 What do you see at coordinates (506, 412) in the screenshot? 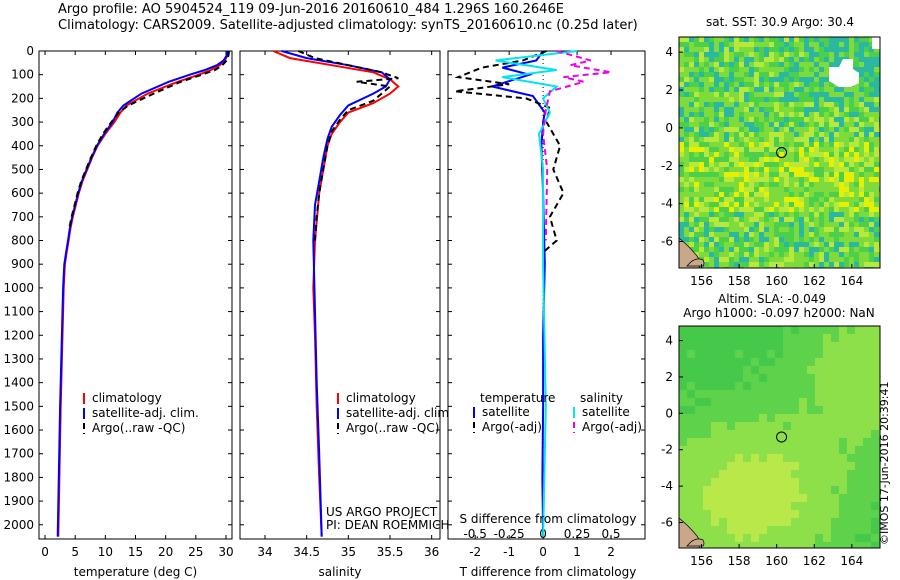
I see `difference-legend-1-label: satellite` at bounding box center [506, 412].